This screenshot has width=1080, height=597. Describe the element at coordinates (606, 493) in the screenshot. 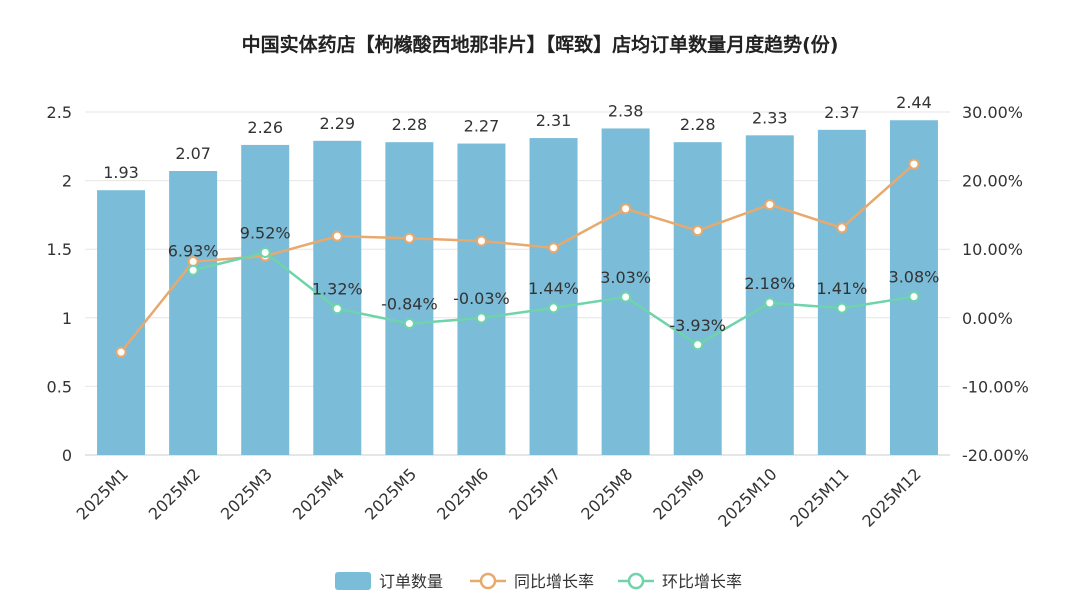

I see `x-axis-tick-label: 2025M8` at that location.